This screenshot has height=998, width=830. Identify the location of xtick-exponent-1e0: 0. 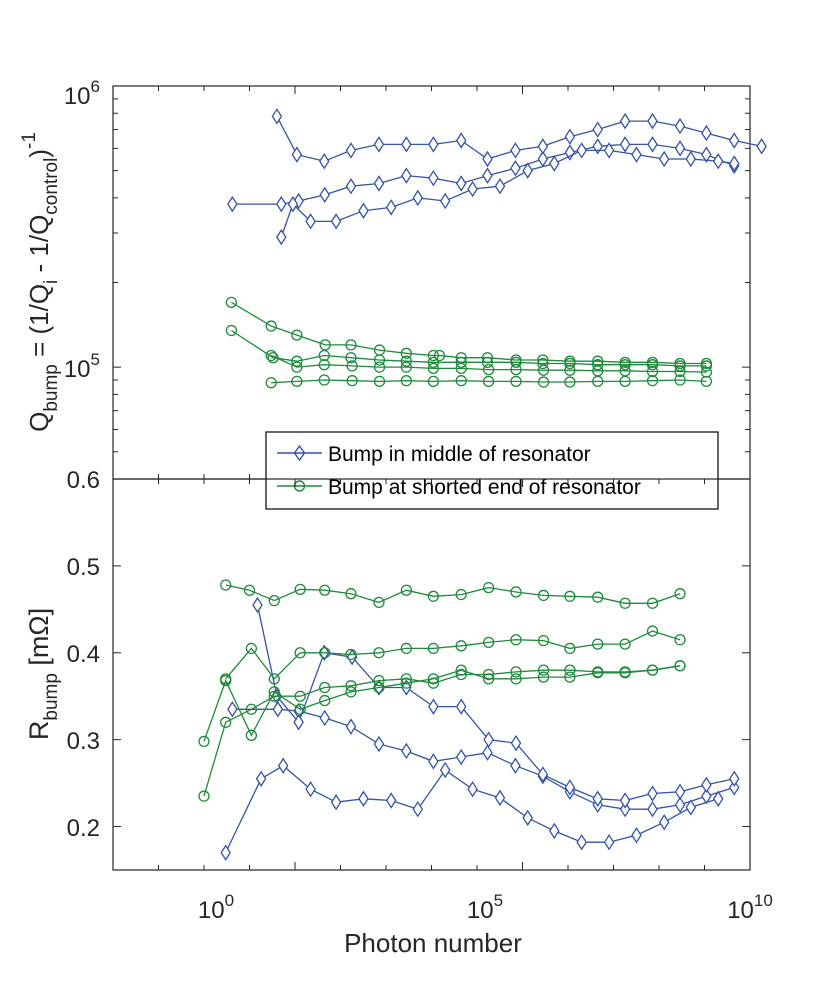
(229, 900).